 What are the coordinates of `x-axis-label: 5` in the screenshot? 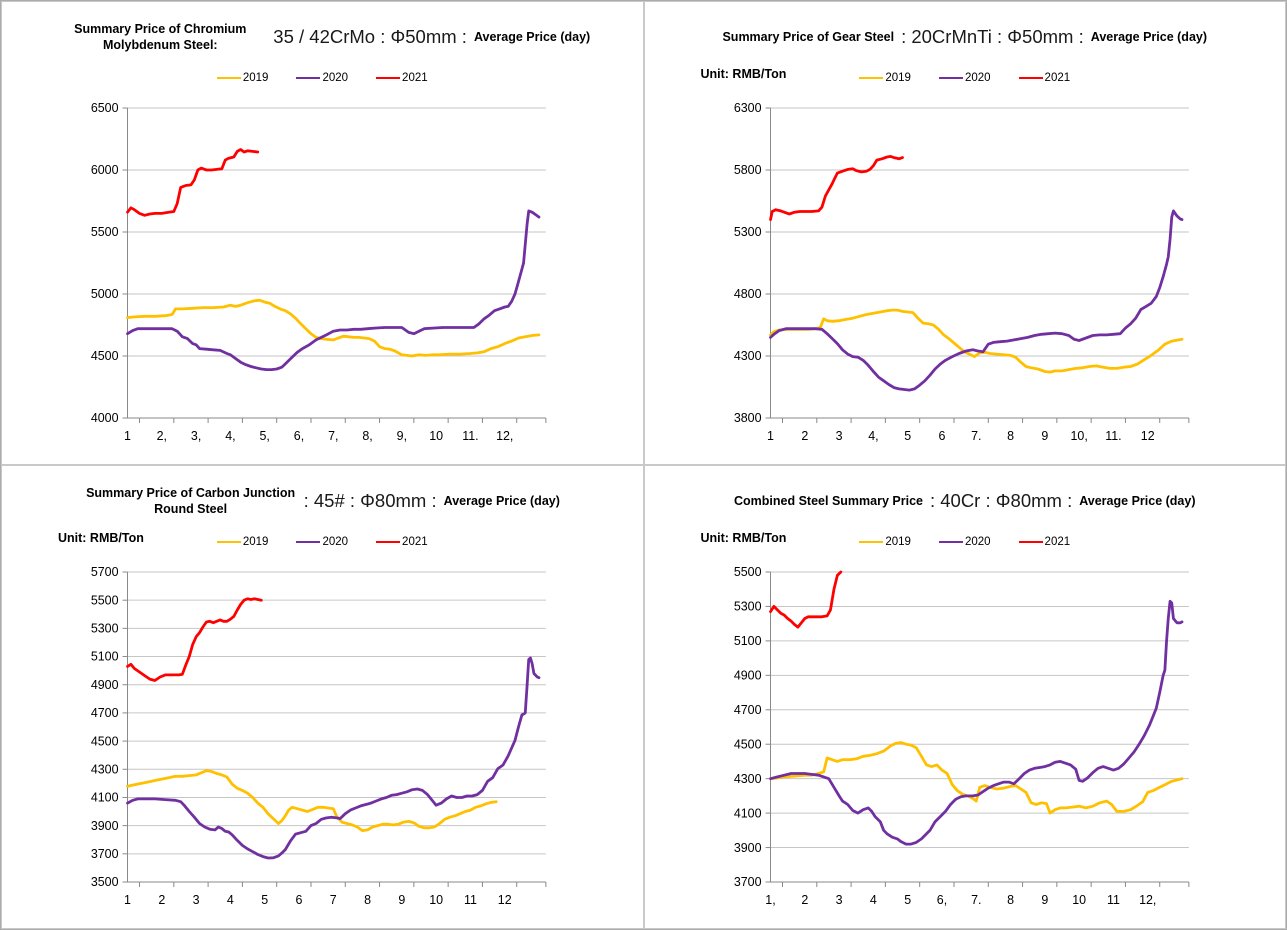 It's located at (907, 436).